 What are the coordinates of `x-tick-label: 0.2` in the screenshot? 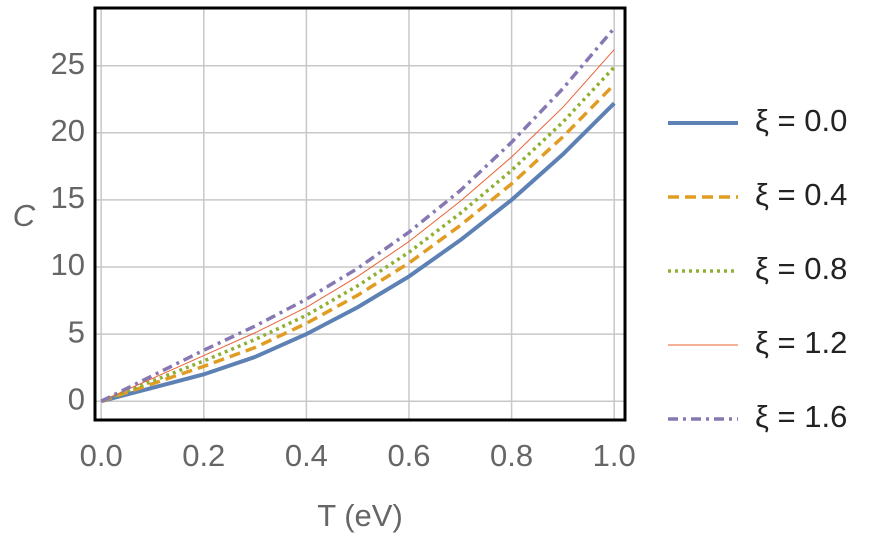 It's located at (203, 455).